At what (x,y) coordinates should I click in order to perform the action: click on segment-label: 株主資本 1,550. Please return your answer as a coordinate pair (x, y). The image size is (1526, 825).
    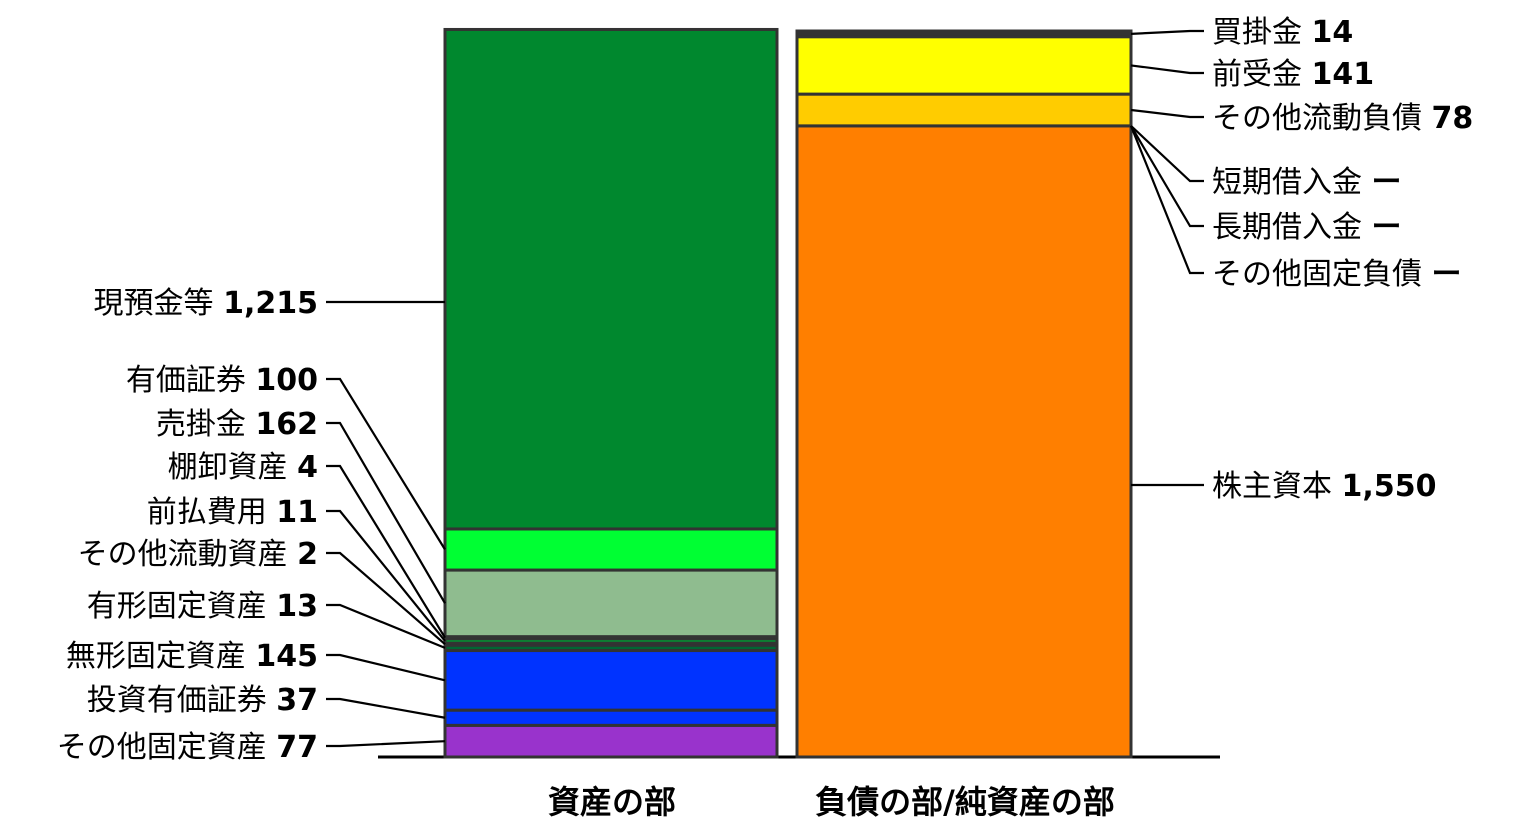
    Looking at the image, I should click on (1324, 486).